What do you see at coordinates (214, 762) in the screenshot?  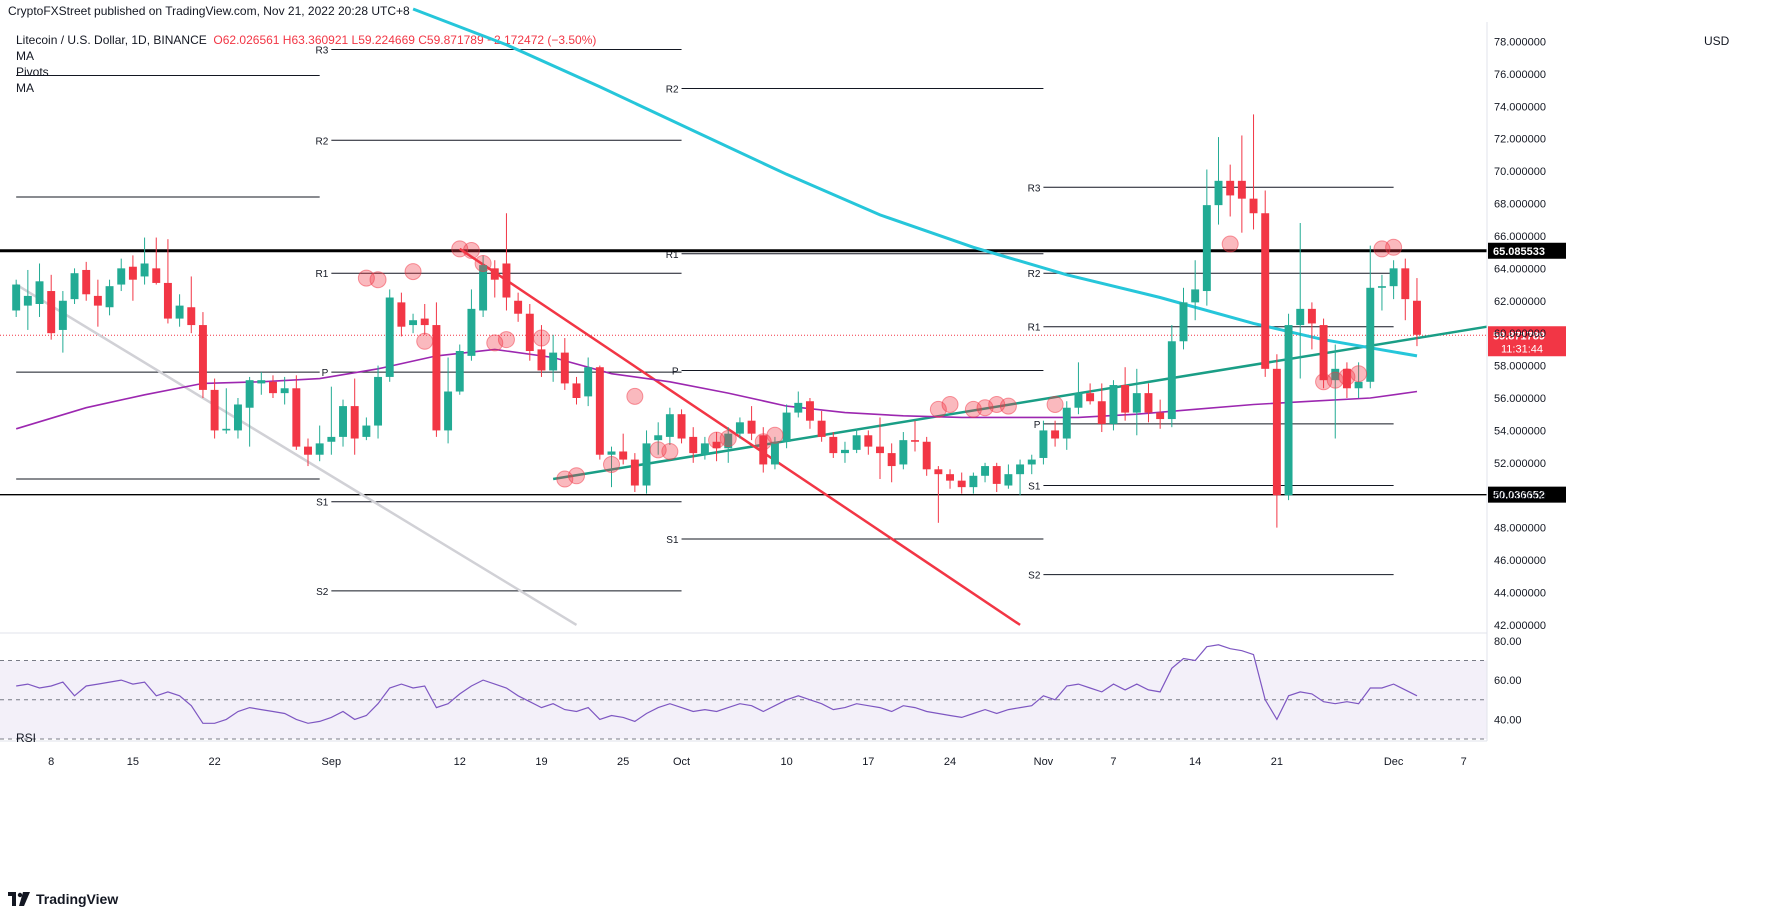 I see `time-tick-label: 22` at bounding box center [214, 762].